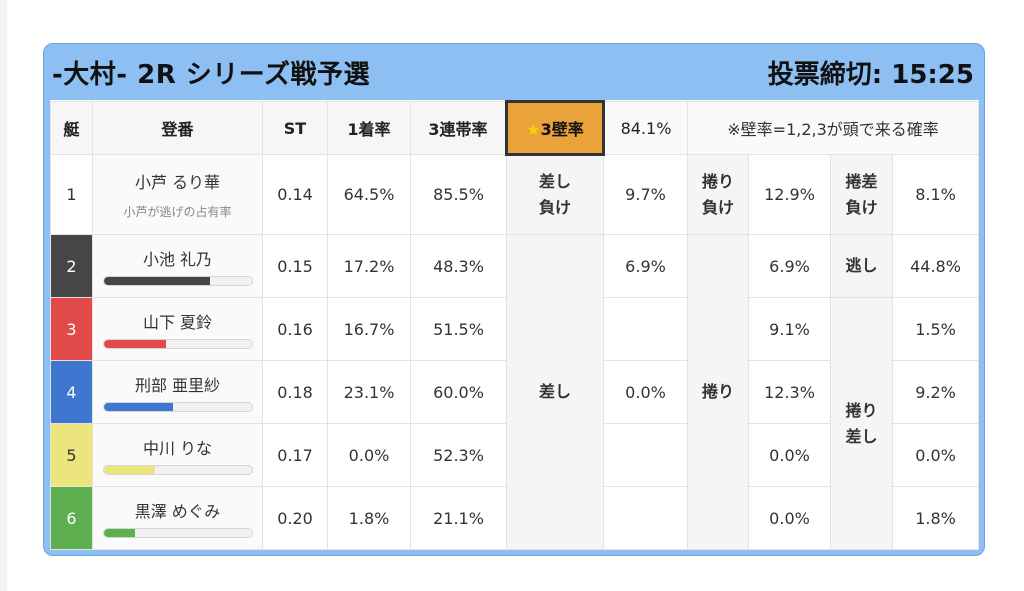 This screenshot has width=1024, height=591. Describe the element at coordinates (861, 423) in the screenshot. I see `makurisashi-label: 捲り 差し` at that location.